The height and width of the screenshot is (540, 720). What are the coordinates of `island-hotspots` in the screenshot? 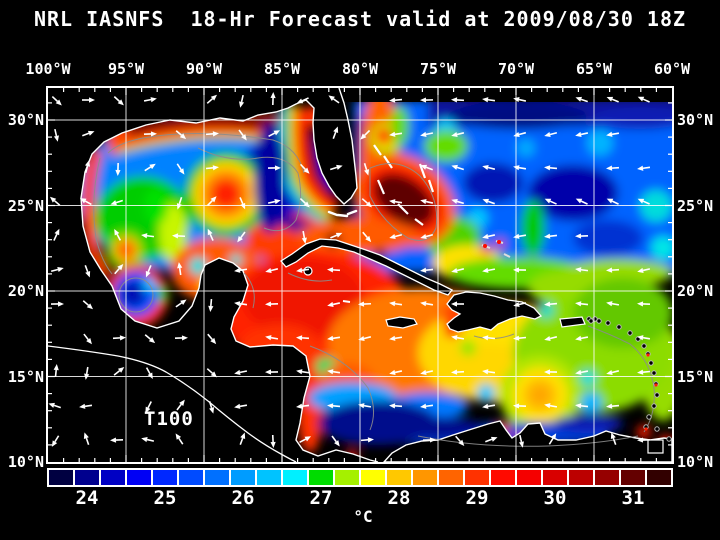 It's located at (492, 244).